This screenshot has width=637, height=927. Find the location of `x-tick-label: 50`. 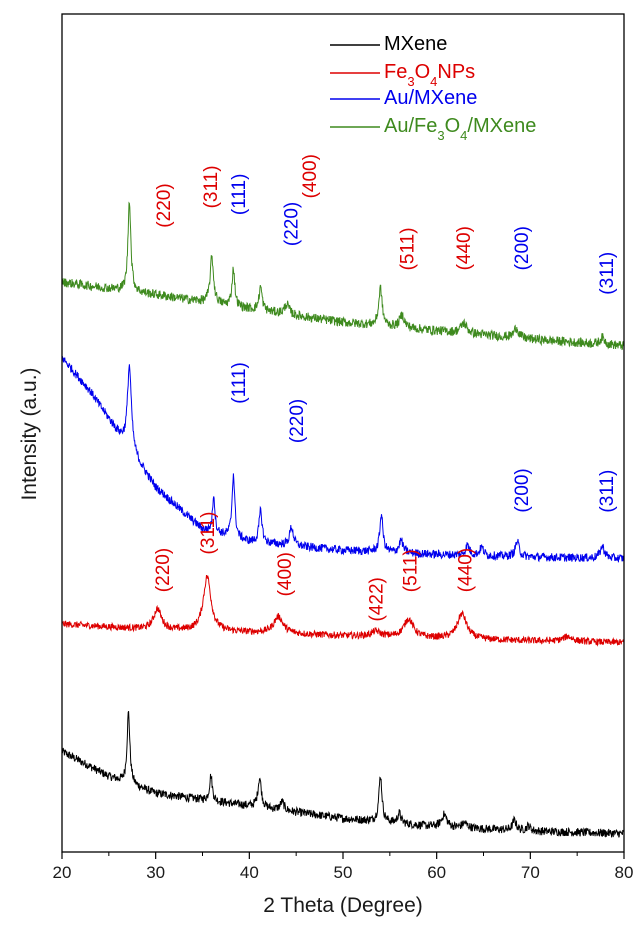

x-tick-label: 50 is located at coordinates (343, 872).